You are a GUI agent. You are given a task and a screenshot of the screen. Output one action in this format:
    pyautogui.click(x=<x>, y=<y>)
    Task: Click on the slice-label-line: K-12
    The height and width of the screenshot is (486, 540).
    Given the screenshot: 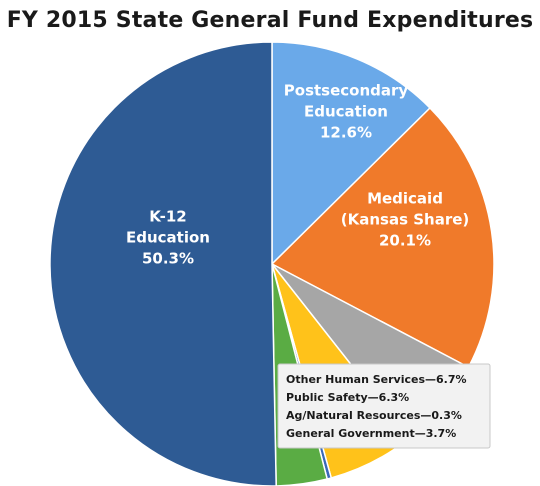 What is the action you would take?
    pyautogui.click(x=167, y=217)
    